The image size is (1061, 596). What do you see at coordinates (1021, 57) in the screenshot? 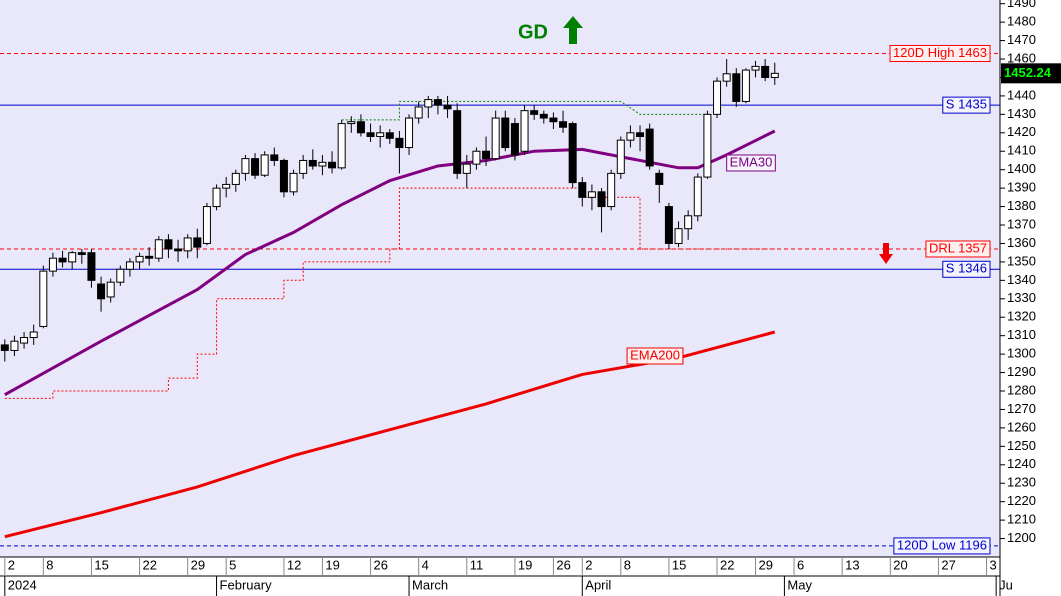
I see `y-tick-label: 1460` at bounding box center [1021, 57].